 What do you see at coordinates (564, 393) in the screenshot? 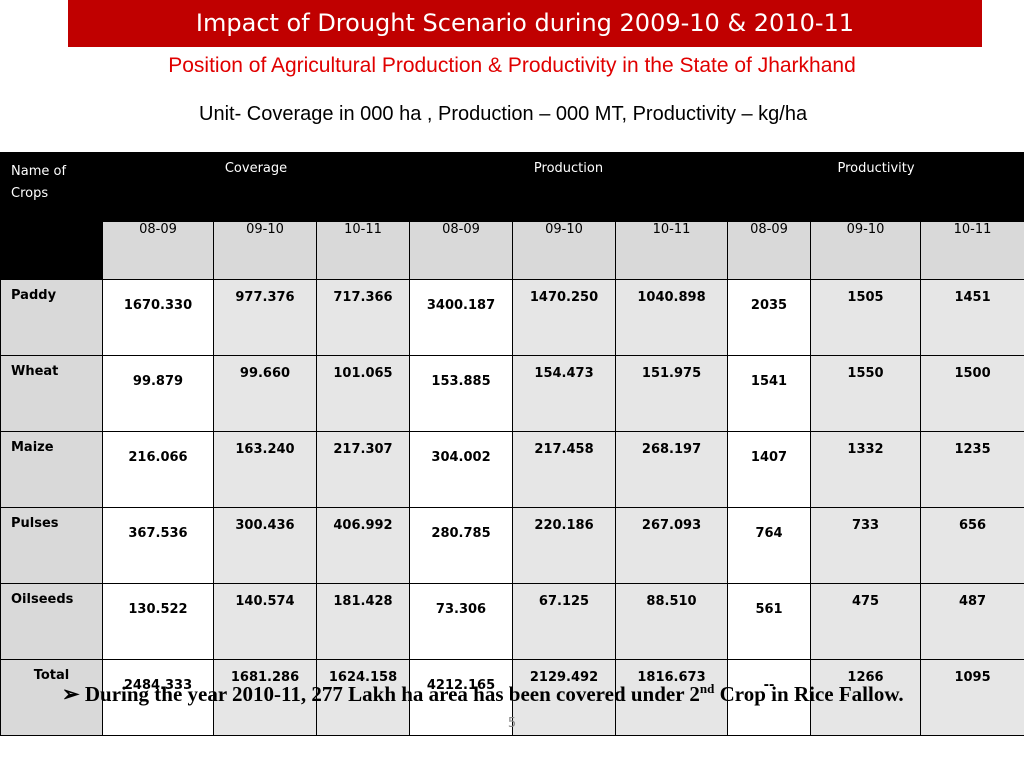
I see `value-cell: 154.473` at bounding box center [564, 393].